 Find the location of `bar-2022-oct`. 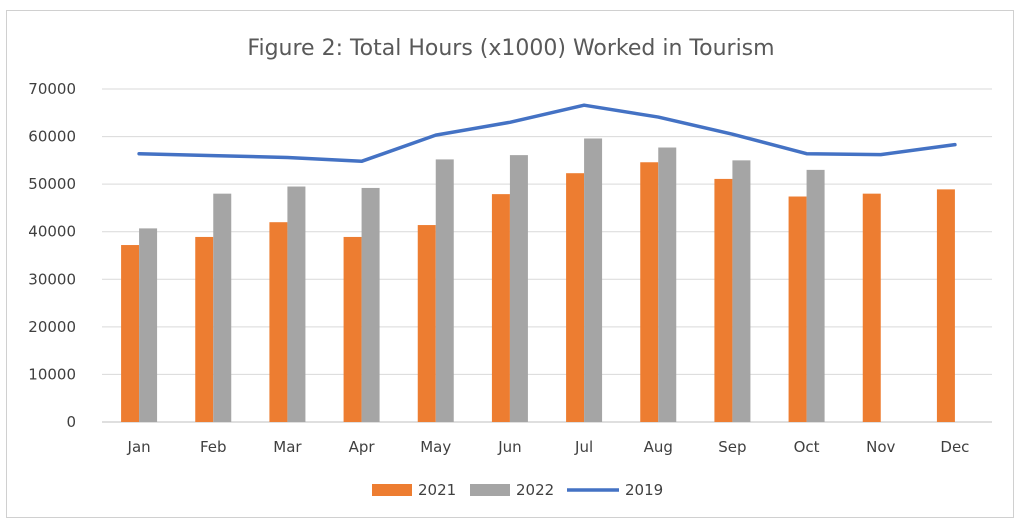

bar-2022-oct is located at coordinates (815, 295).